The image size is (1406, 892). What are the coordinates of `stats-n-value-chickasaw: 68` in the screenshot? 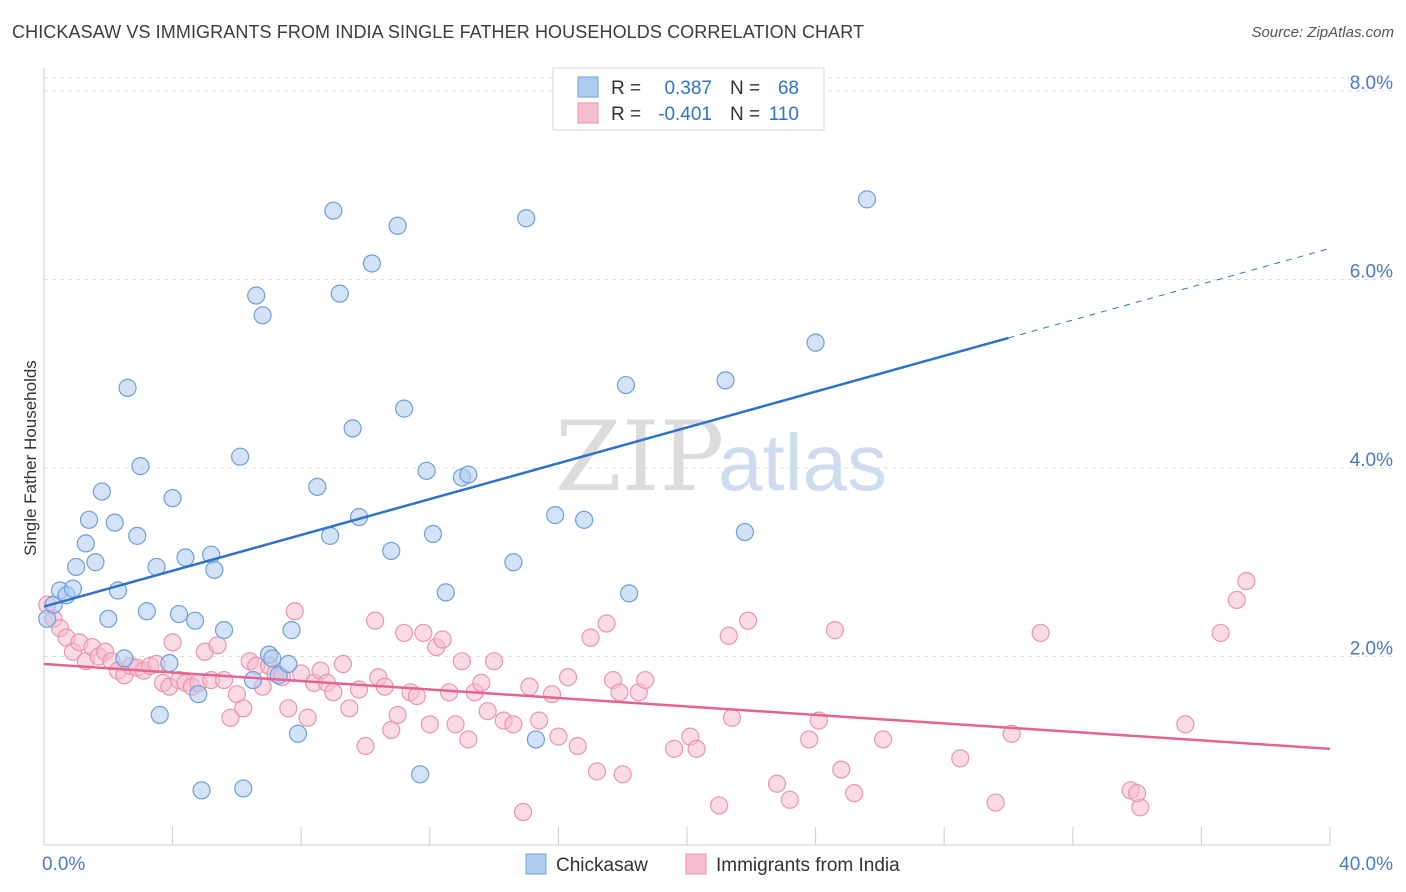 It's located at (788, 88).